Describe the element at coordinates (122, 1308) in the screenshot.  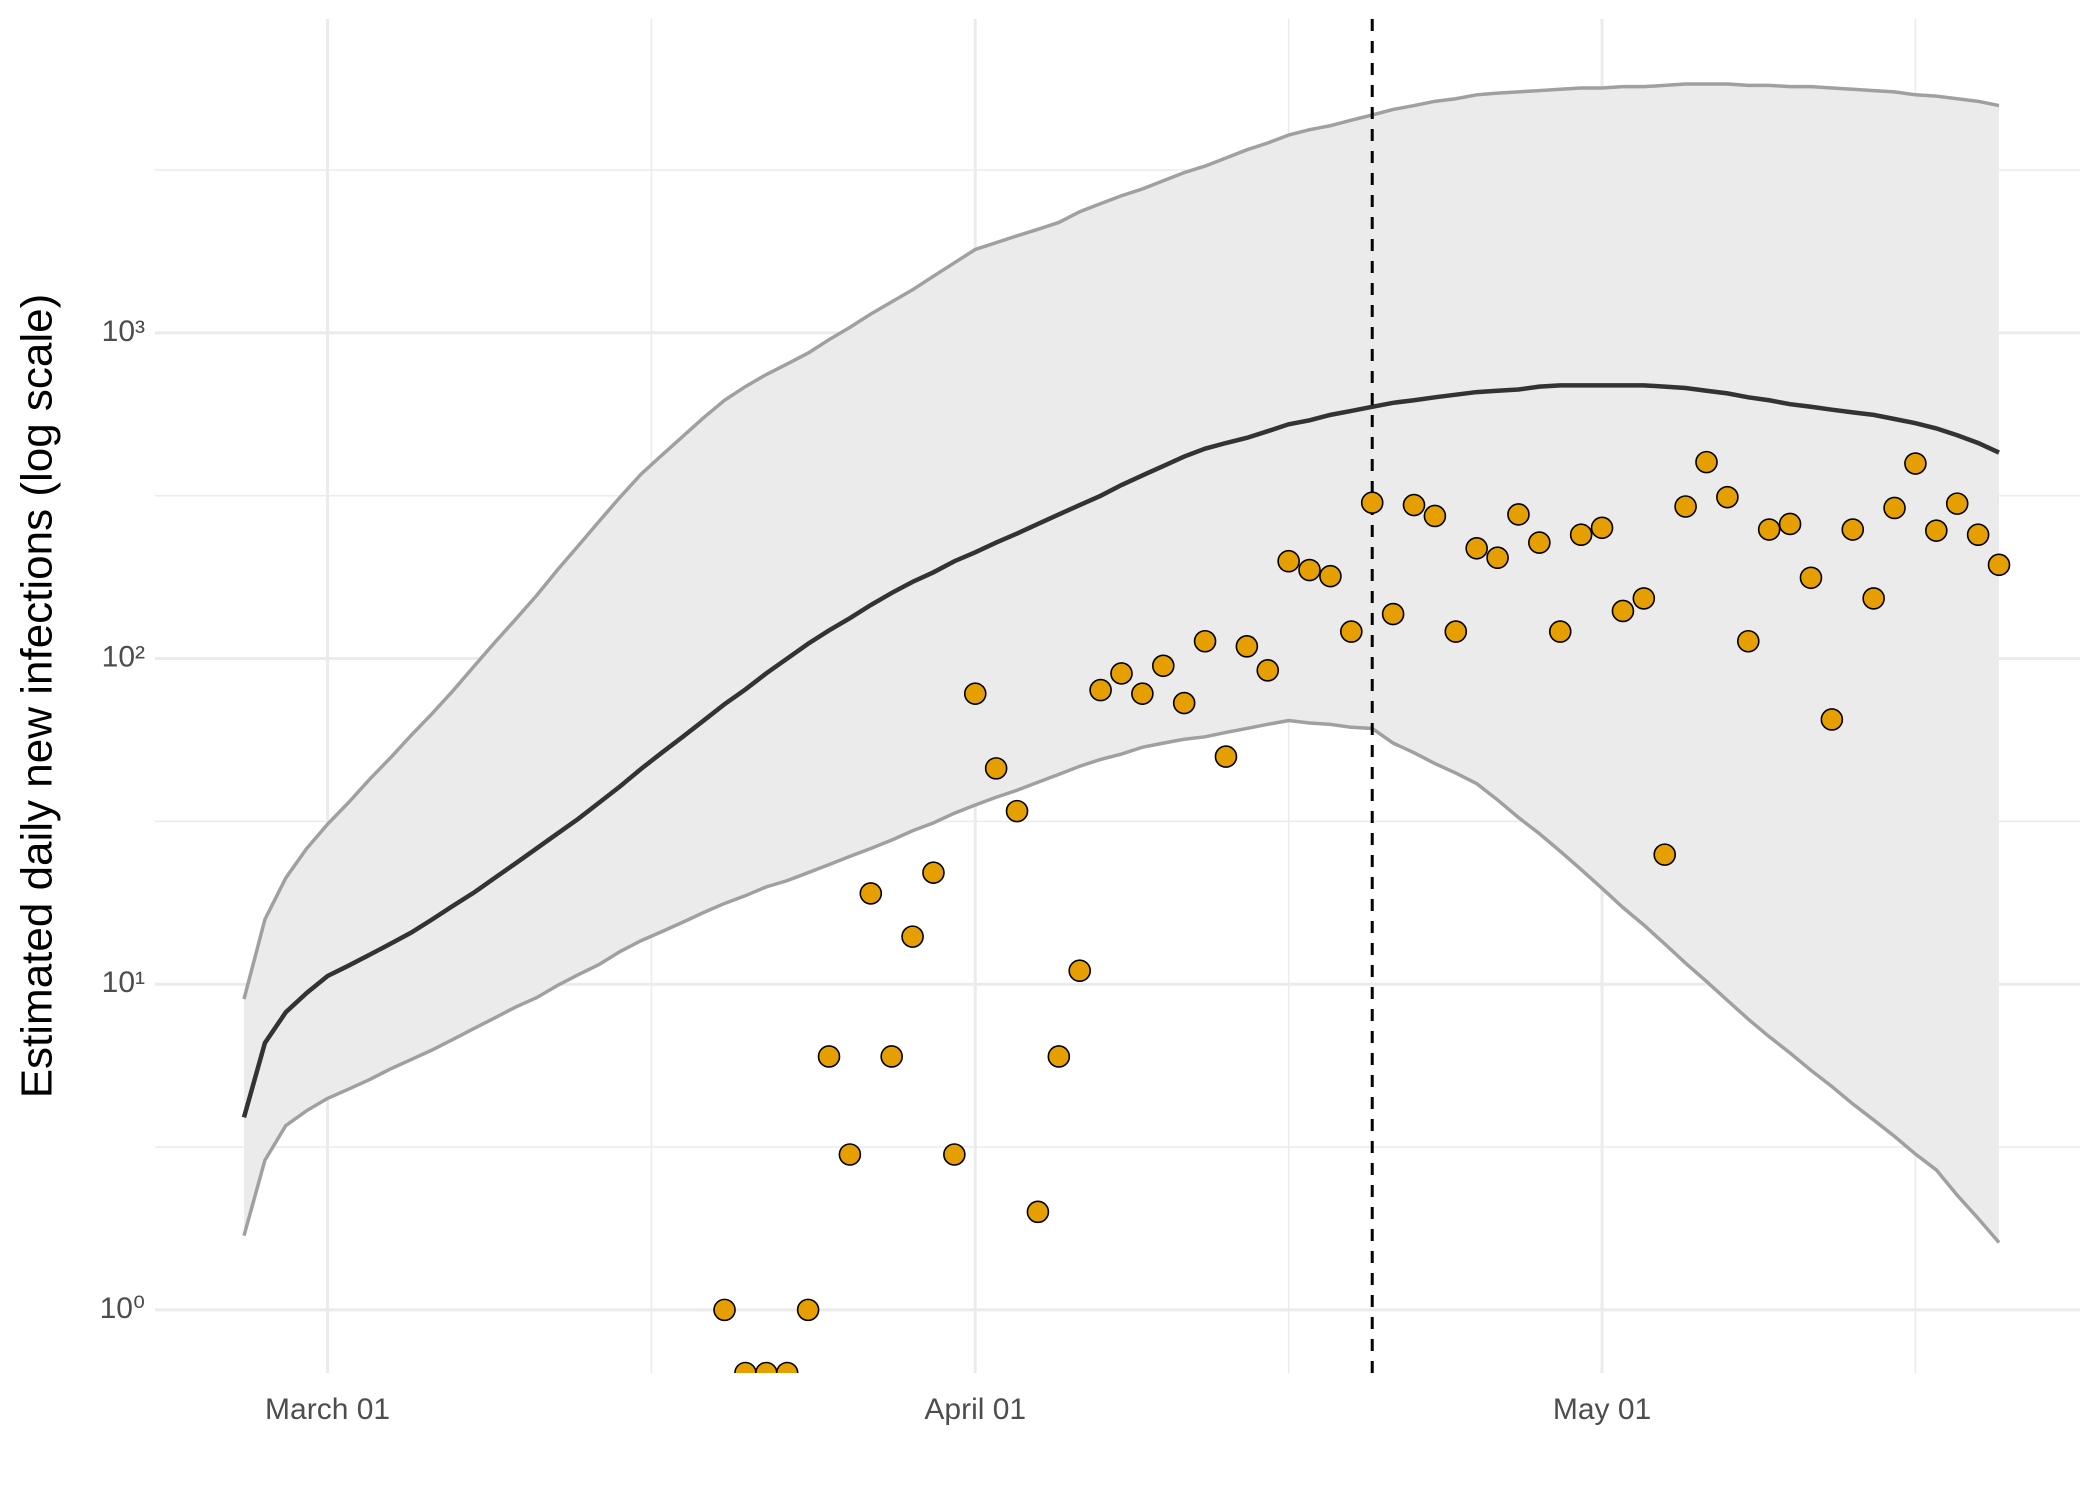
I see `y-tick-label: 10⁰` at that location.